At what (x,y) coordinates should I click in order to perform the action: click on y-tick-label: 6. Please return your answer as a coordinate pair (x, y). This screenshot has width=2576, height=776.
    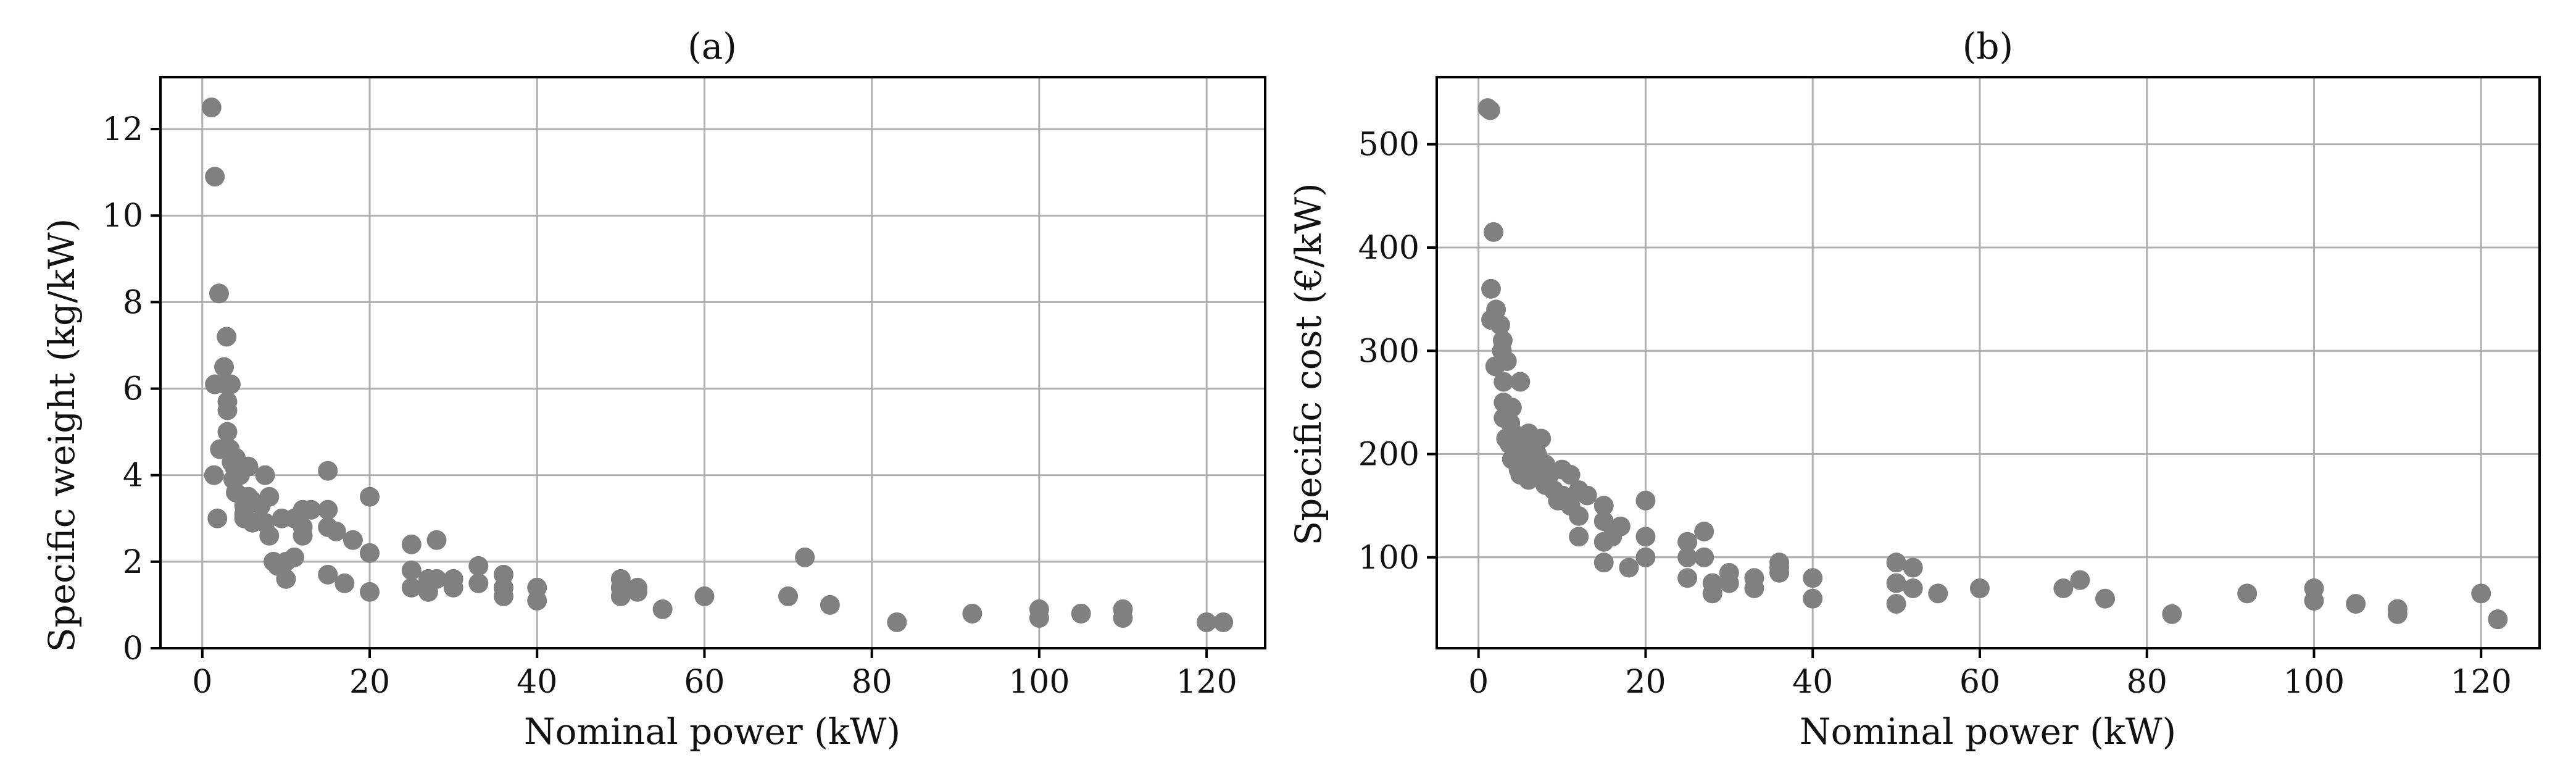
    Looking at the image, I should click on (133, 390).